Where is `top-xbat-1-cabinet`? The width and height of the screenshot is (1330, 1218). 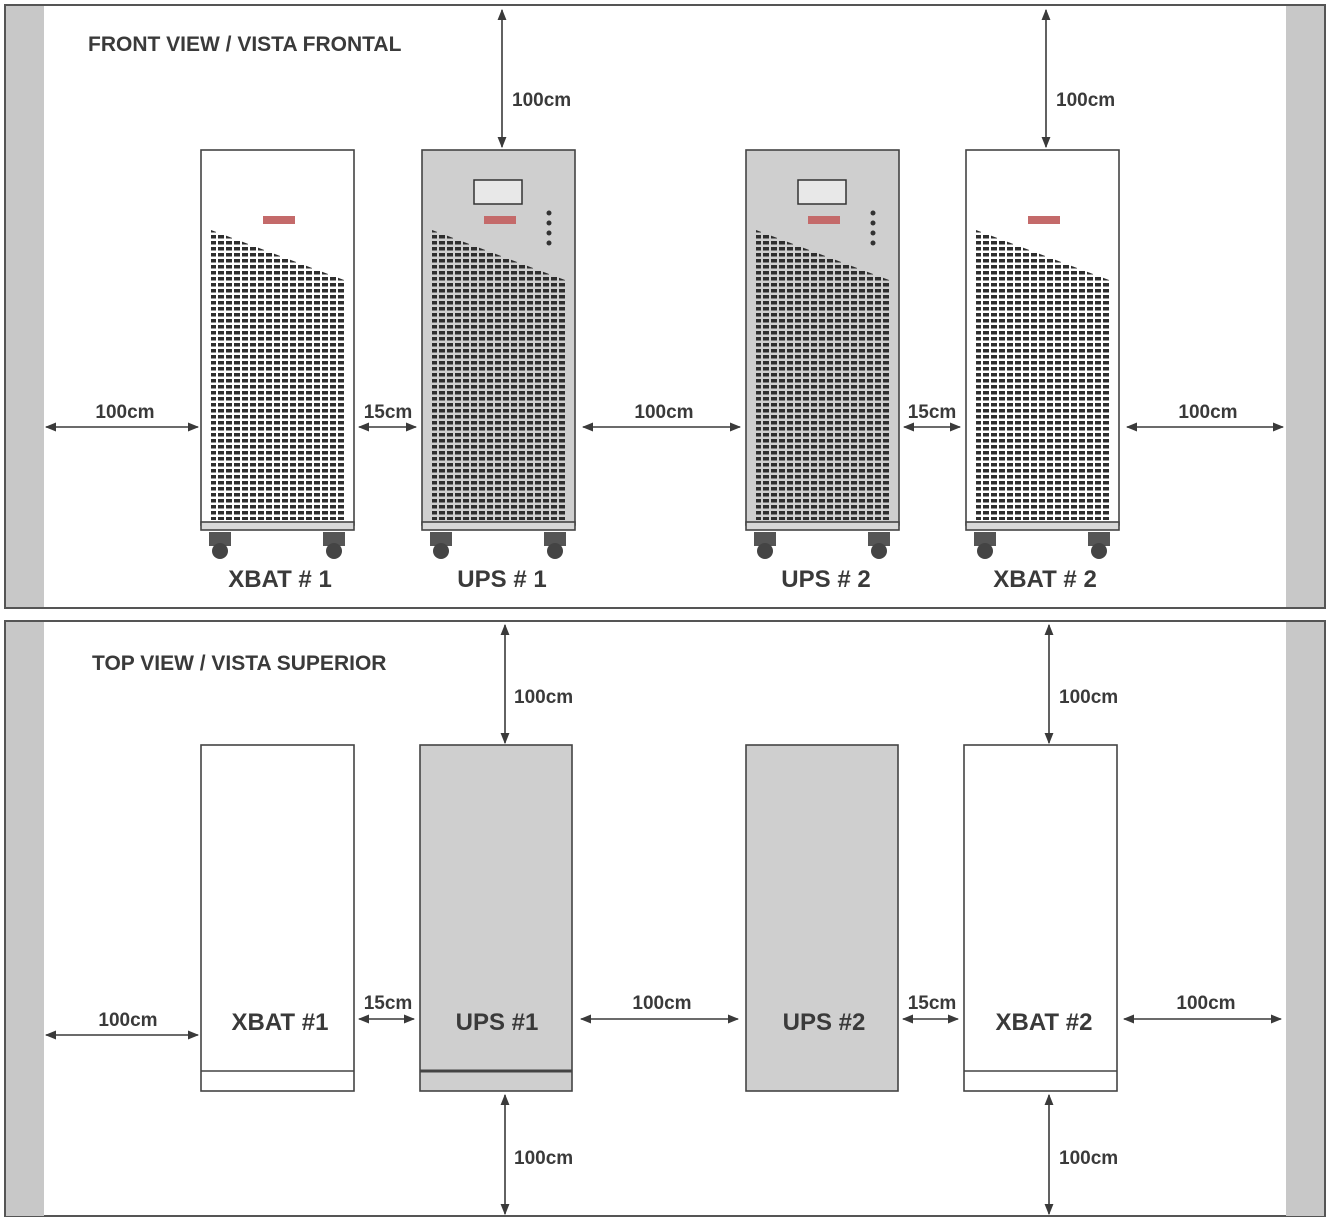
top-xbat-1-cabinet is located at coordinates (277, 918).